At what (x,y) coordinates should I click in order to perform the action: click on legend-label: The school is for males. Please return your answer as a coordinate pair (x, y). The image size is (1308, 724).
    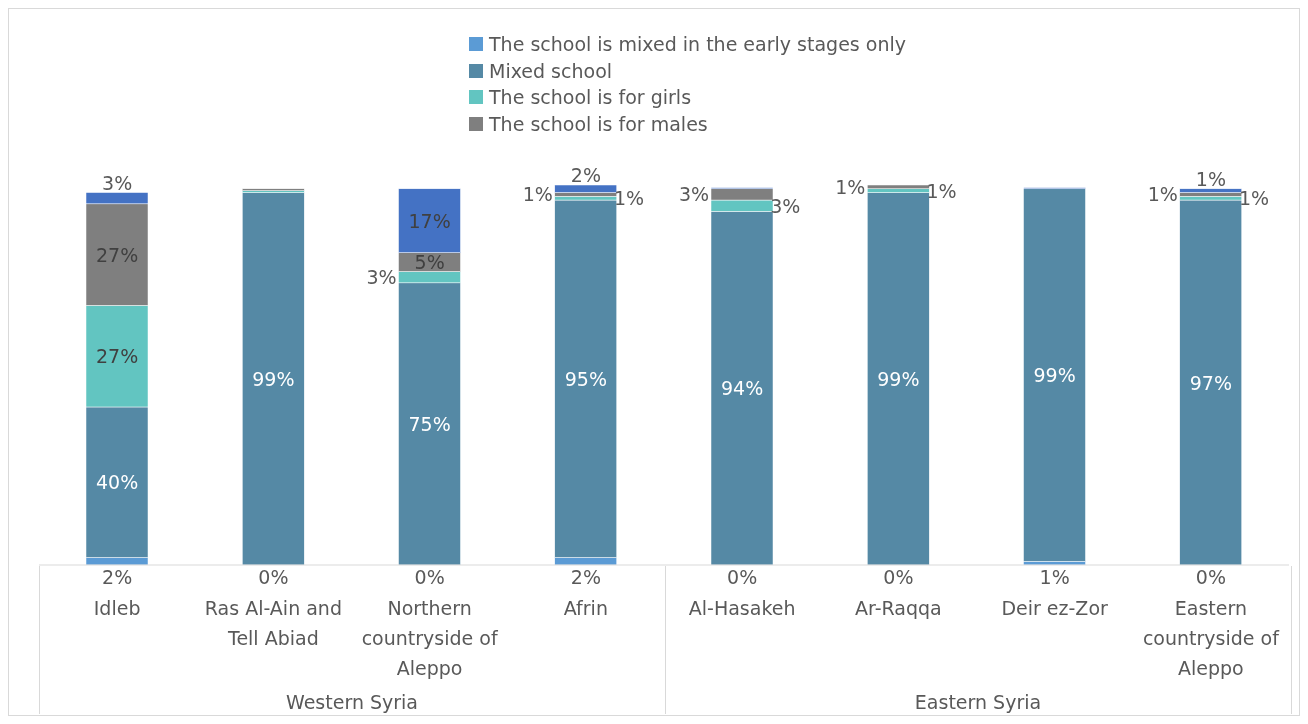
    Looking at the image, I should click on (598, 124).